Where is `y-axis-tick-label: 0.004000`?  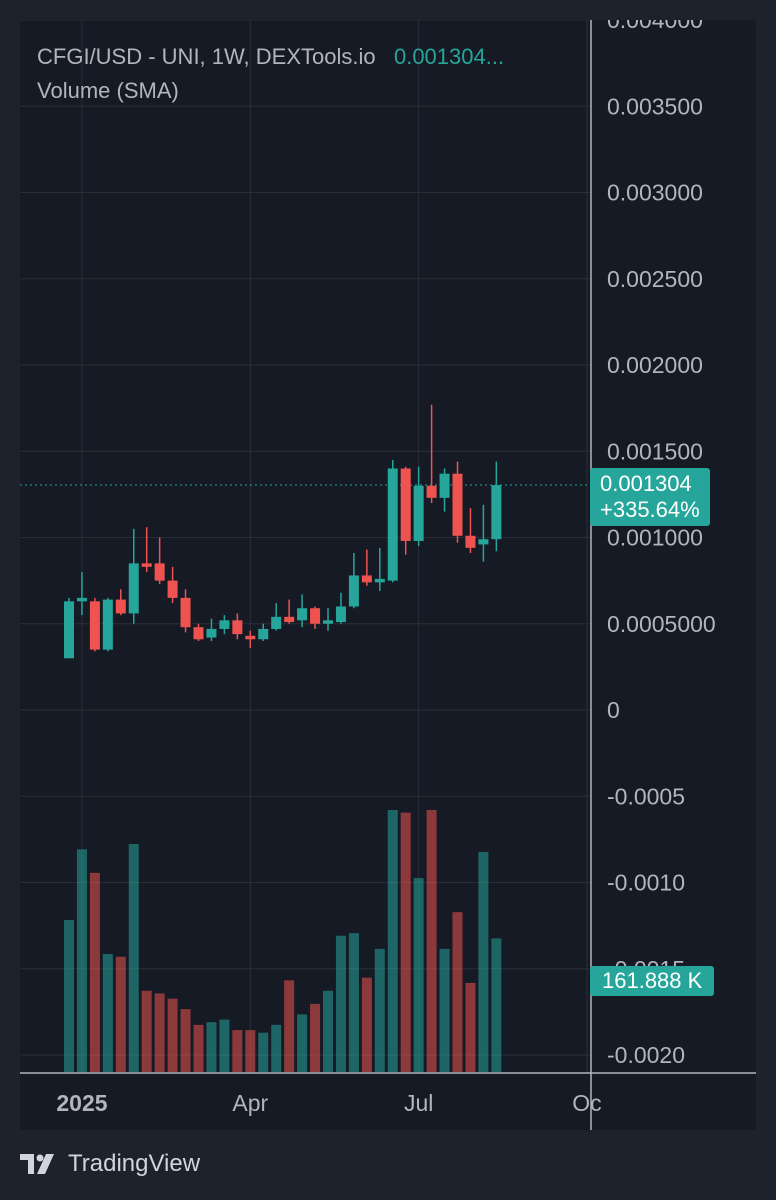 y-axis-tick-label: 0.004000 is located at coordinates (655, 26).